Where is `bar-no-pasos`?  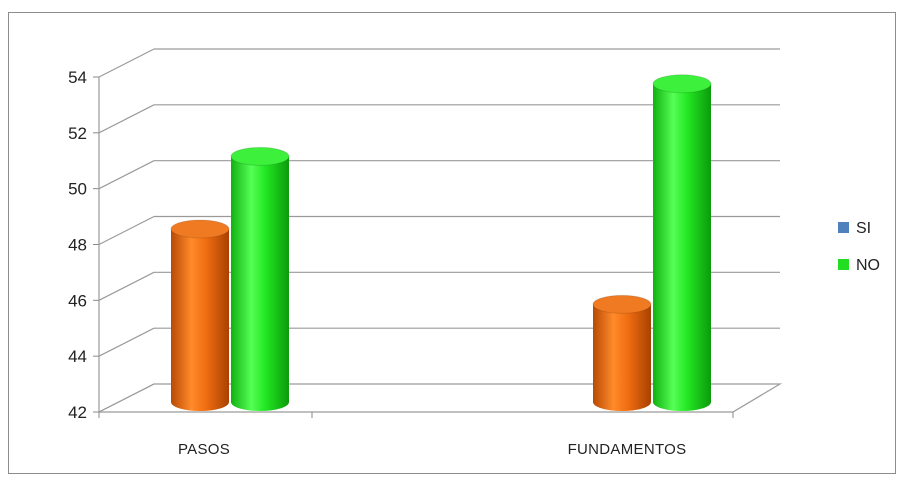 bar-no-pasos is located at coordinates (260, 278).